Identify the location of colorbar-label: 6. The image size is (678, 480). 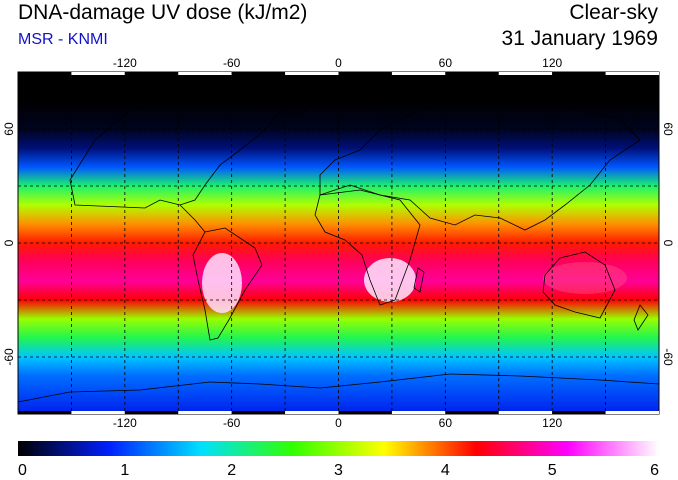
(654, 470).